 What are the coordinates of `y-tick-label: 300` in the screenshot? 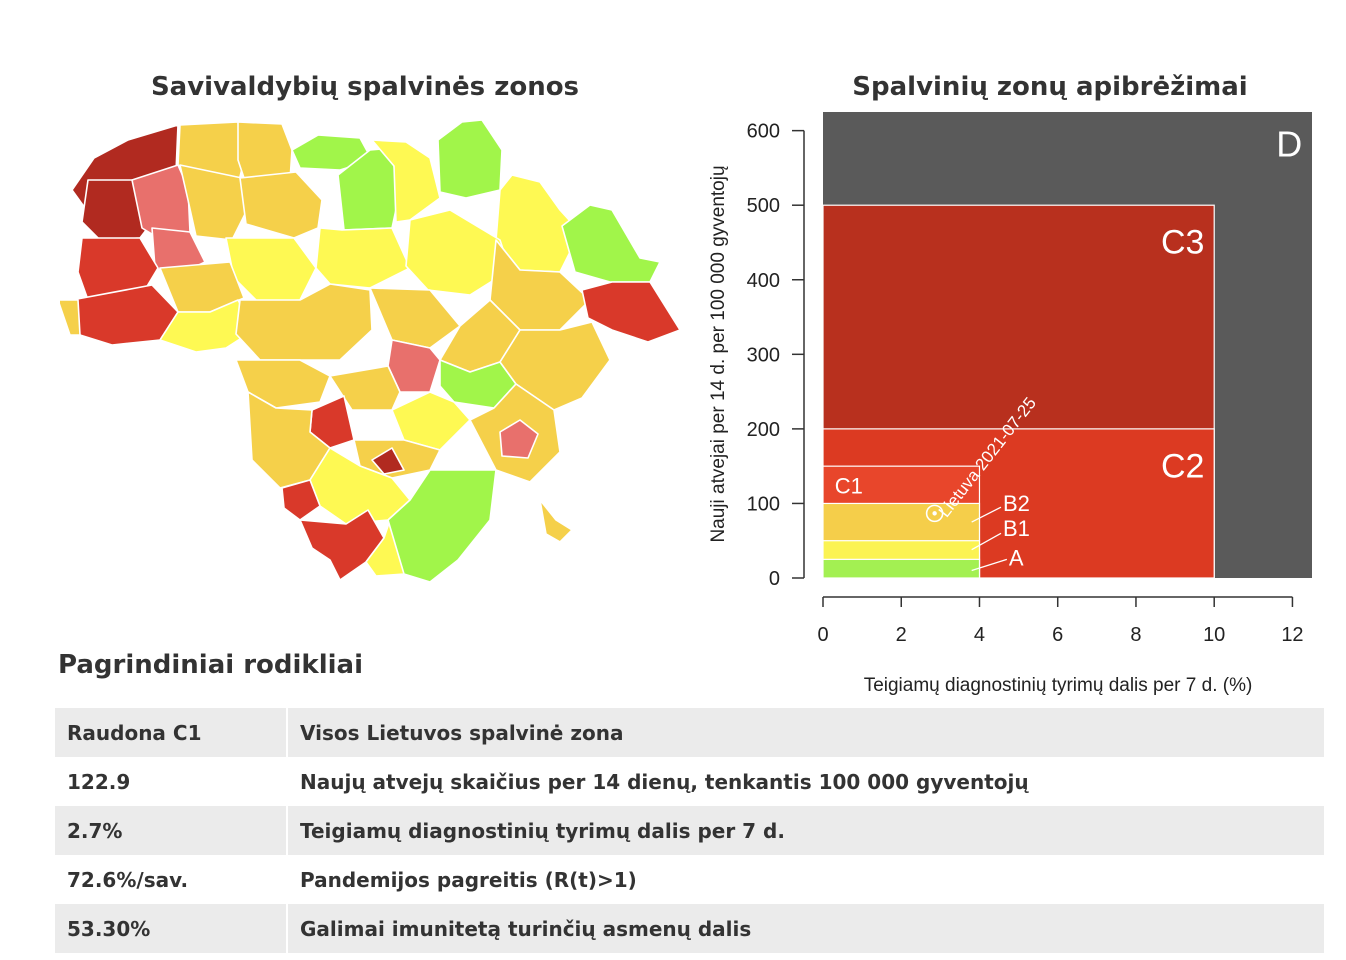 It's located at (763, 355).